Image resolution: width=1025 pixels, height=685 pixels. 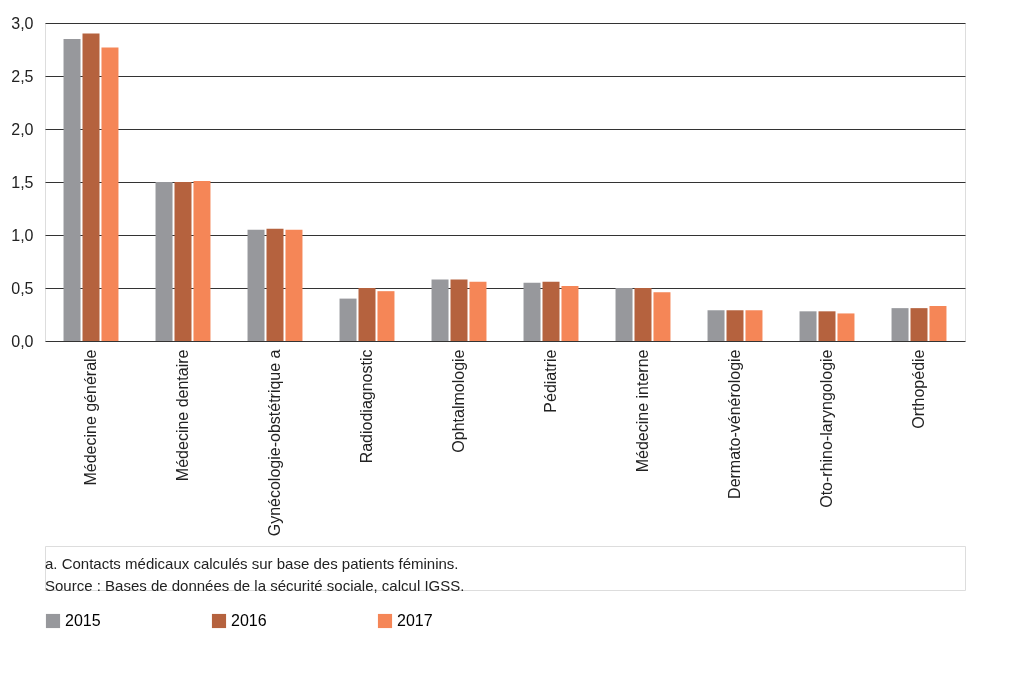 I want to click on text: a. Contacts médicaux calculés sur base des patients féminins., so click(x=252, y=563).